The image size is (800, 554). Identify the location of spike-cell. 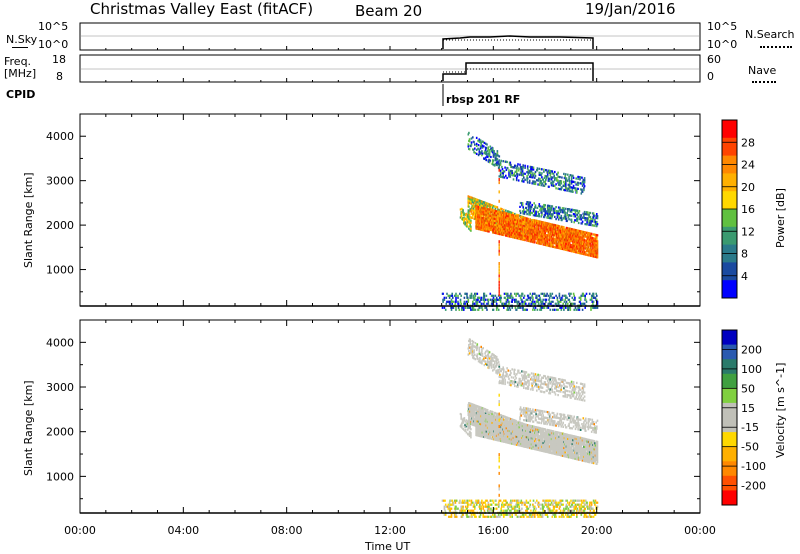
(499, 251).